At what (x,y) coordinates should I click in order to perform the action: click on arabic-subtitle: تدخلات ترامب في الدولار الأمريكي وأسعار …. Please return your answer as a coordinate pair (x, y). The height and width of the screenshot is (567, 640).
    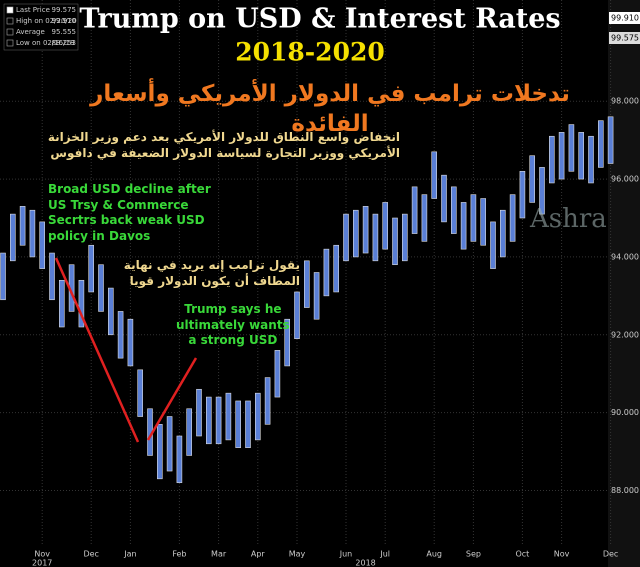
    Looking at the image, I should click on (330, 109).